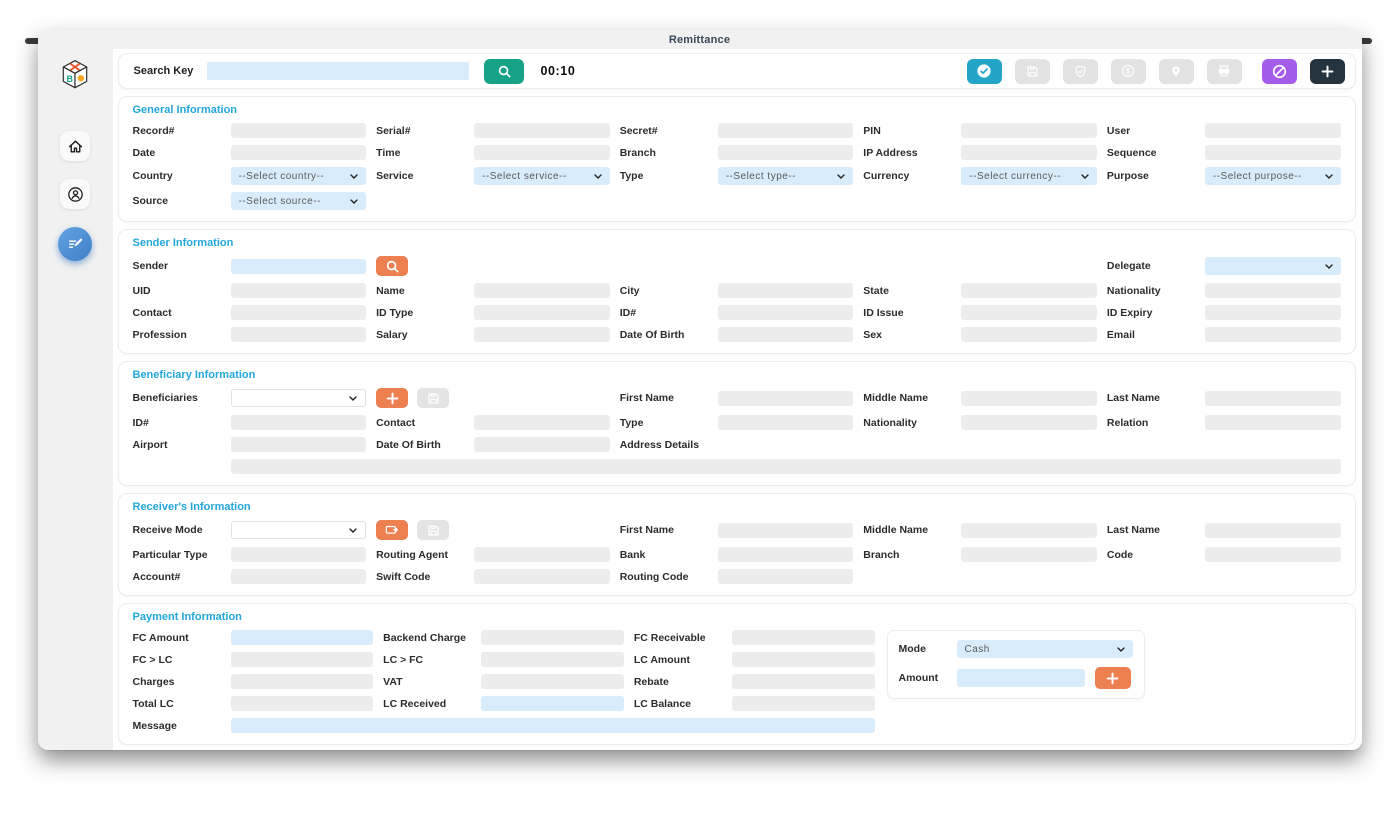 The width and height of the screenshot is (1399, 817). Describe the element at coordinates (785, 530) in the screenshot. I see `receiver-first-name-input` at that location.